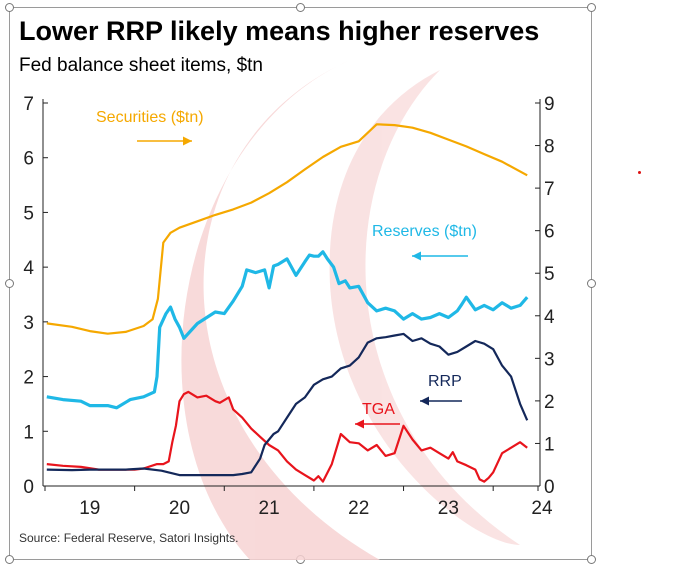  Describe the element at coordinates (28, 487) in the screenshot. I see `left-axis-tick-label: 0` at that location.